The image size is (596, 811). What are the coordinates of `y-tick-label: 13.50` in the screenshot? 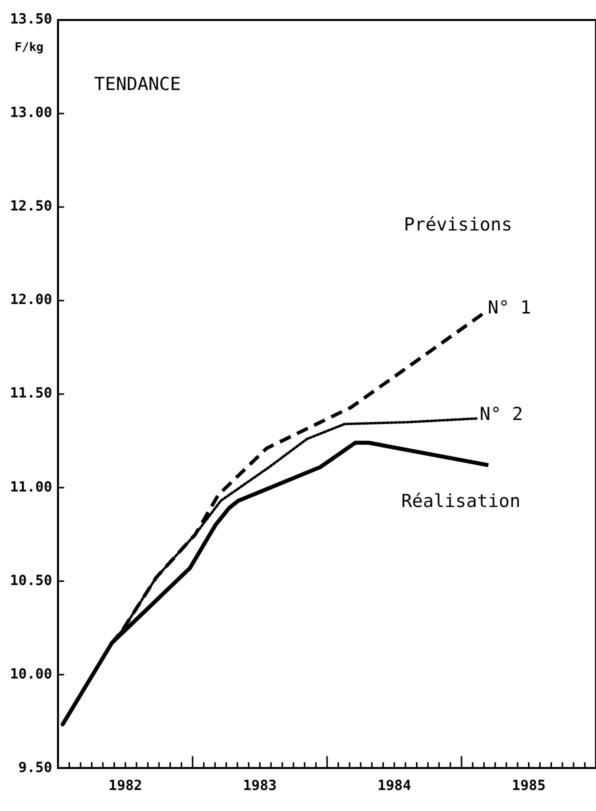 It's located at (31, 20).